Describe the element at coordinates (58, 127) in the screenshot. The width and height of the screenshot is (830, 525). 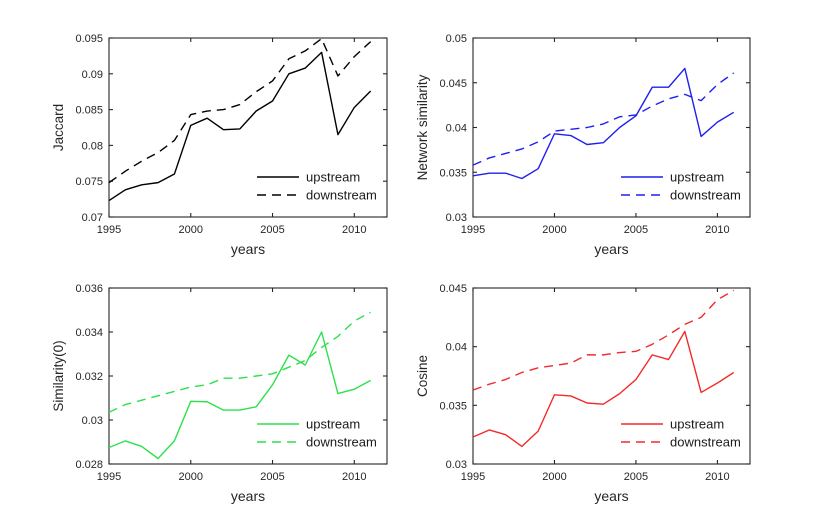
I see `y-axis-label: Jaccard` at that location.